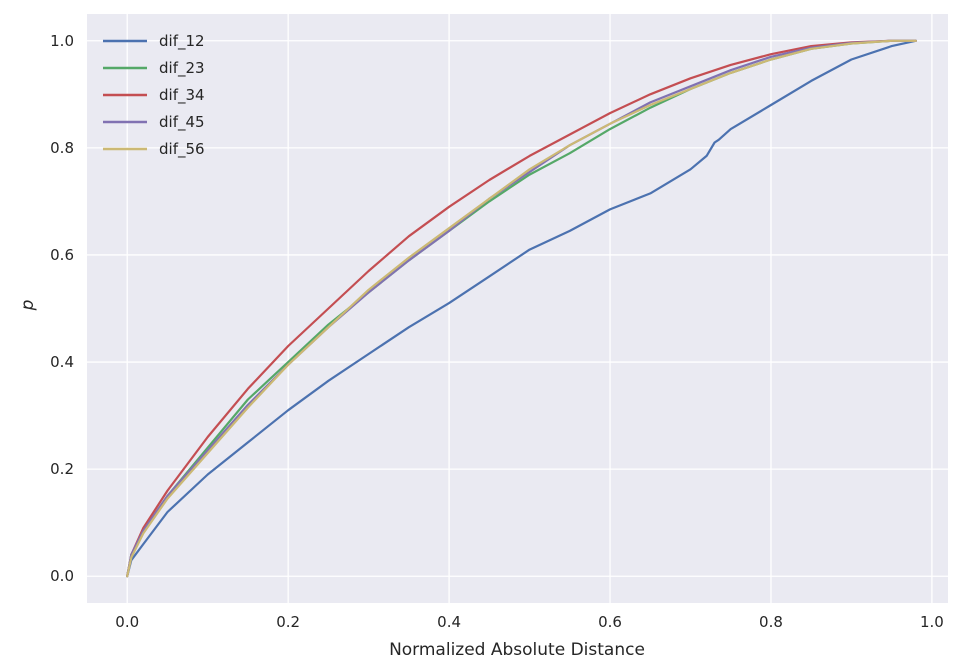 This screenshot has width=960, height=664. I want to click on y-tick-label: 0.0, so click(62, 576).